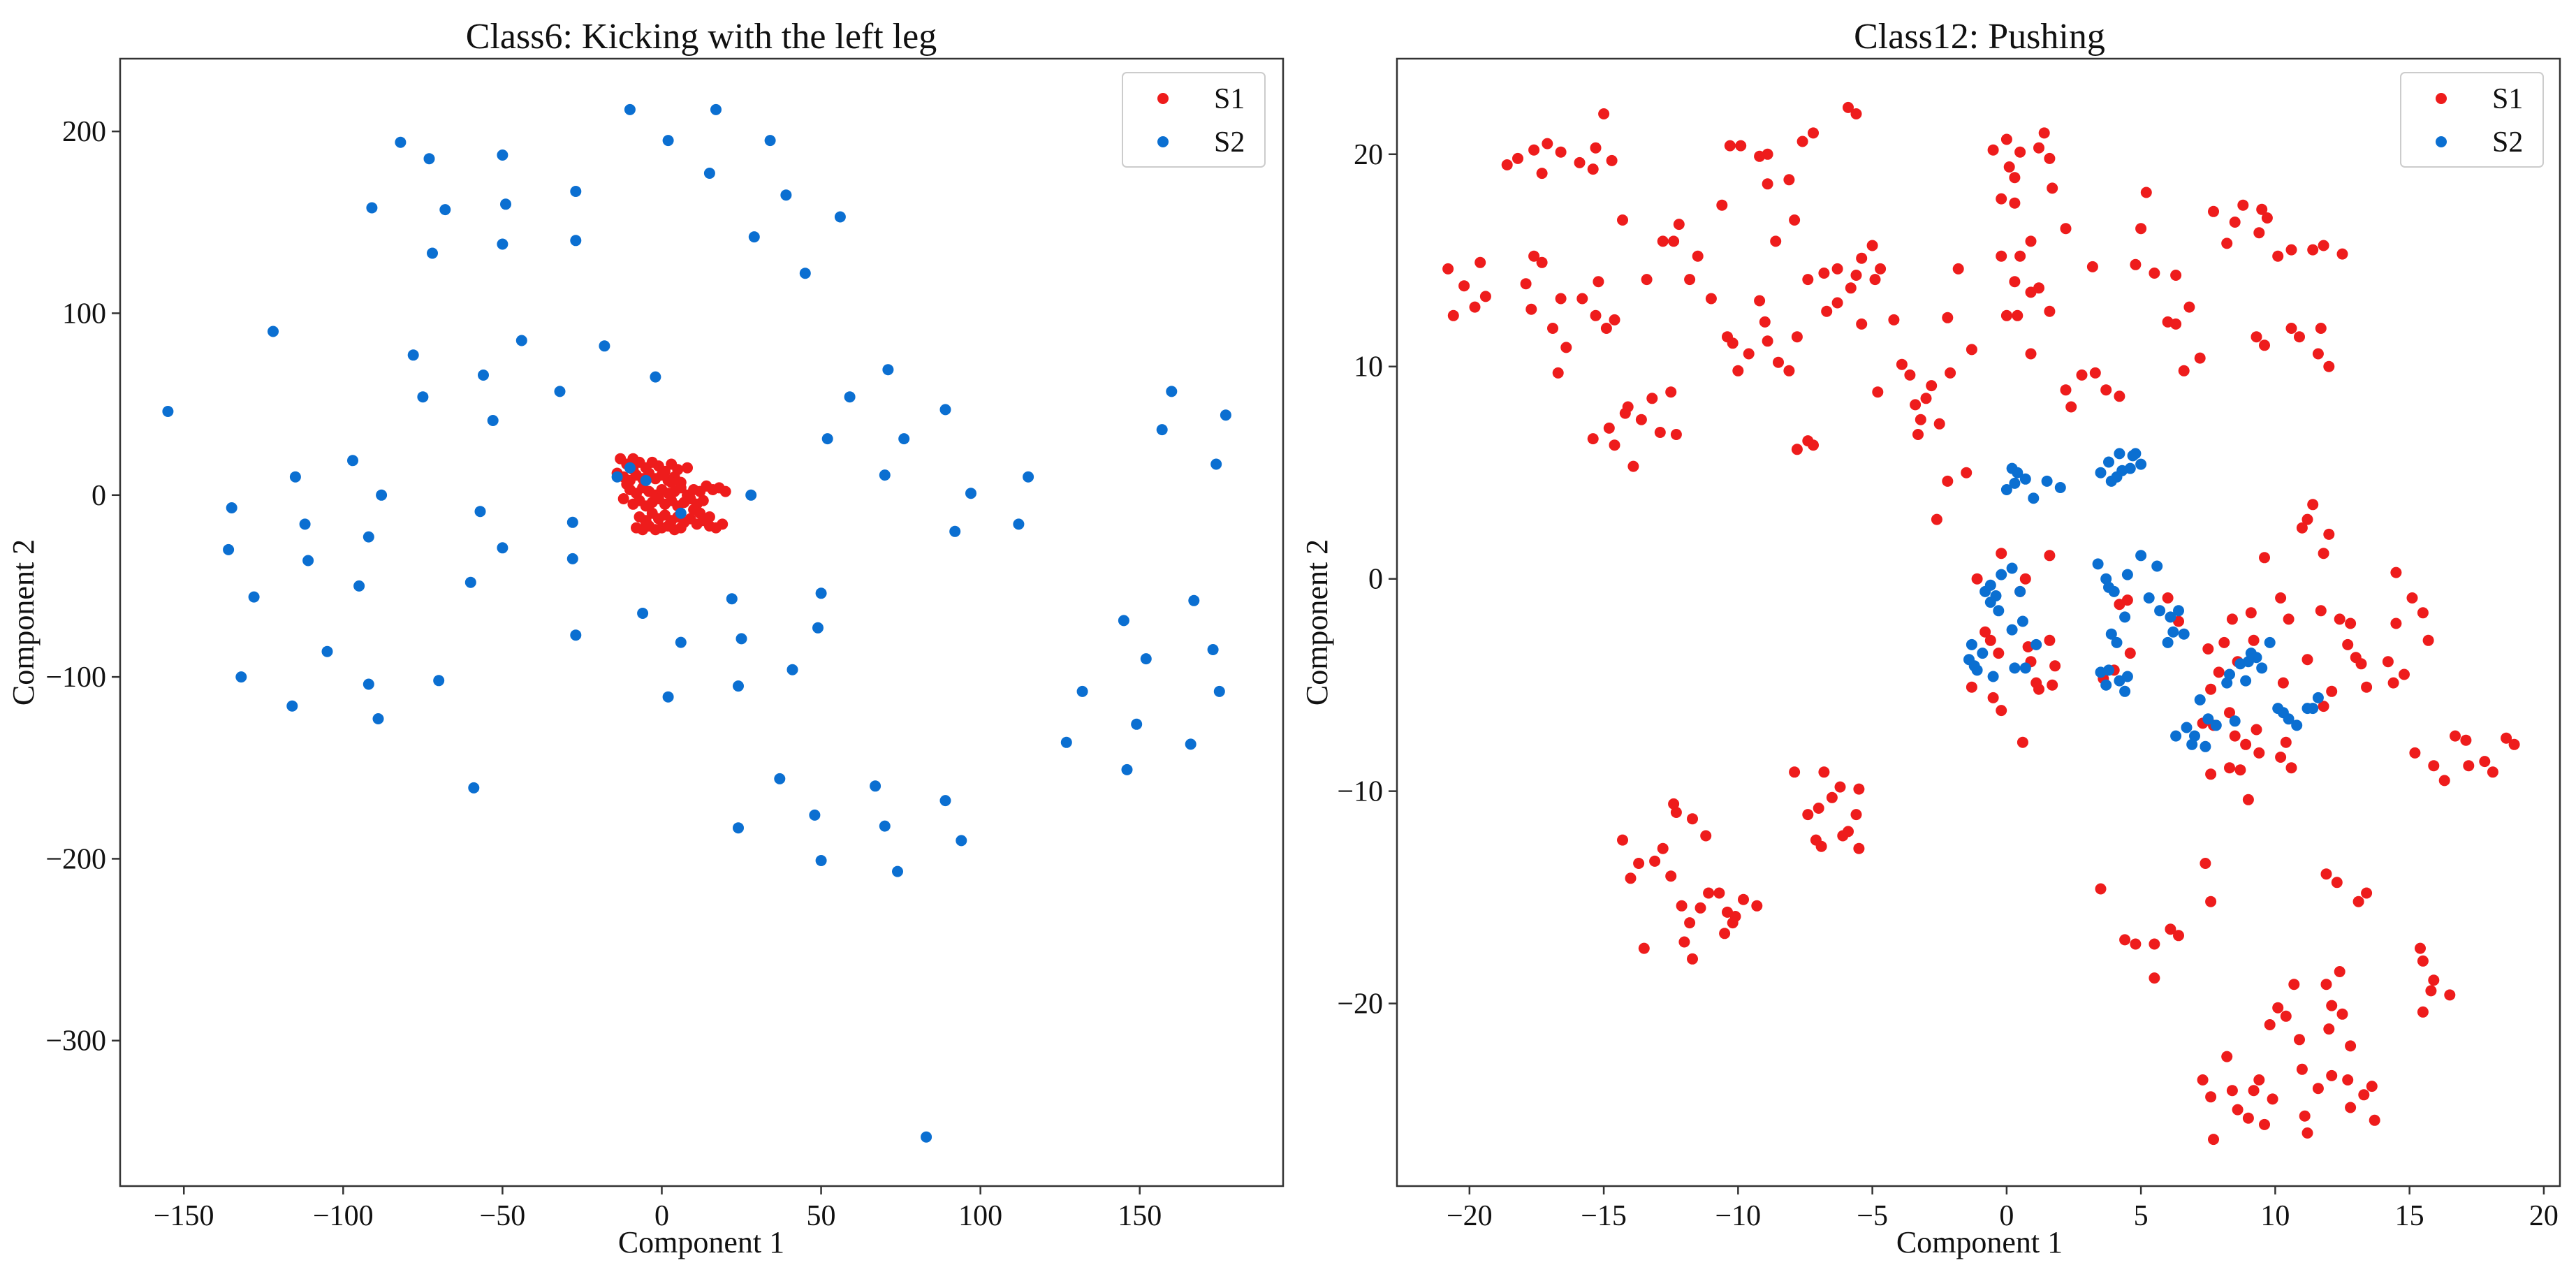  I want to click on legend-marker-s1, so click(1163, 98).